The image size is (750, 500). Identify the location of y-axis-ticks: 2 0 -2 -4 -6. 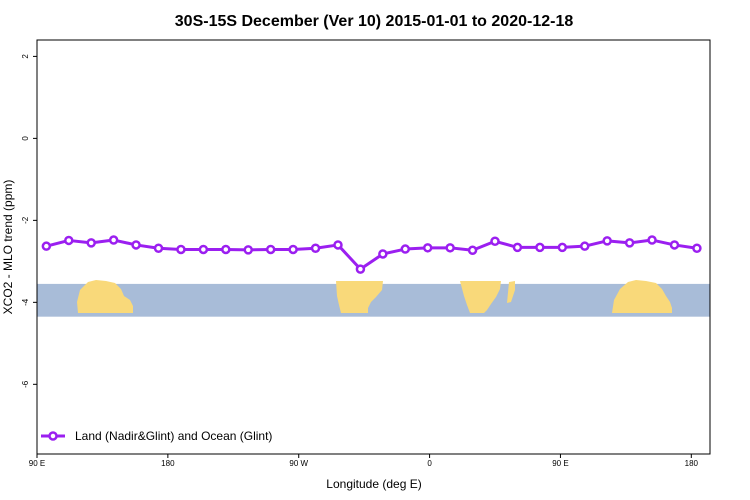
(29, 221).